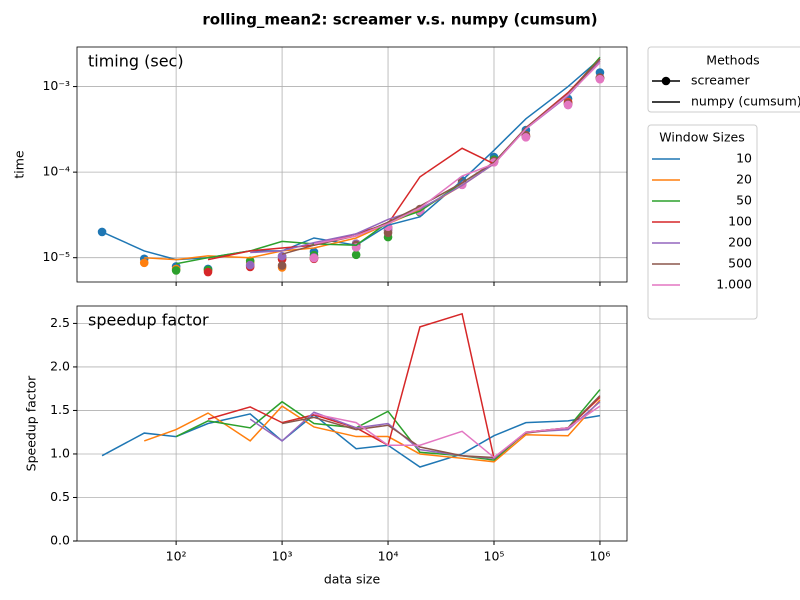 Image resolution: width=800 pixels, height=600 pixels. Describe the element at coordinates (740, 221) in the screenshot. I see `legend-label: 100` at that location.